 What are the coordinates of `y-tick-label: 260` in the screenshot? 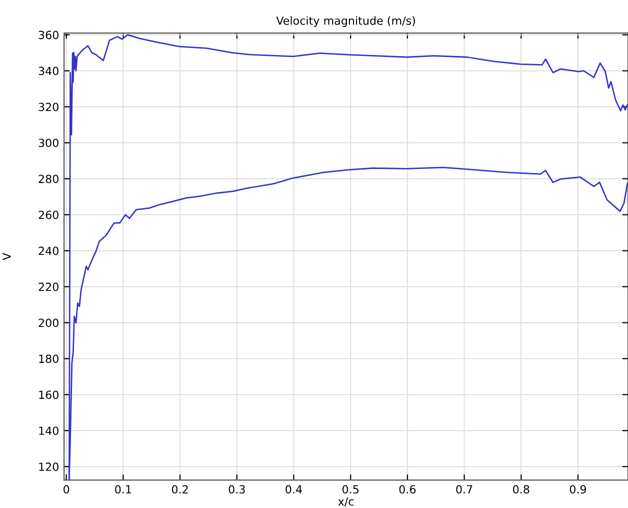 It's located at (48, 215).